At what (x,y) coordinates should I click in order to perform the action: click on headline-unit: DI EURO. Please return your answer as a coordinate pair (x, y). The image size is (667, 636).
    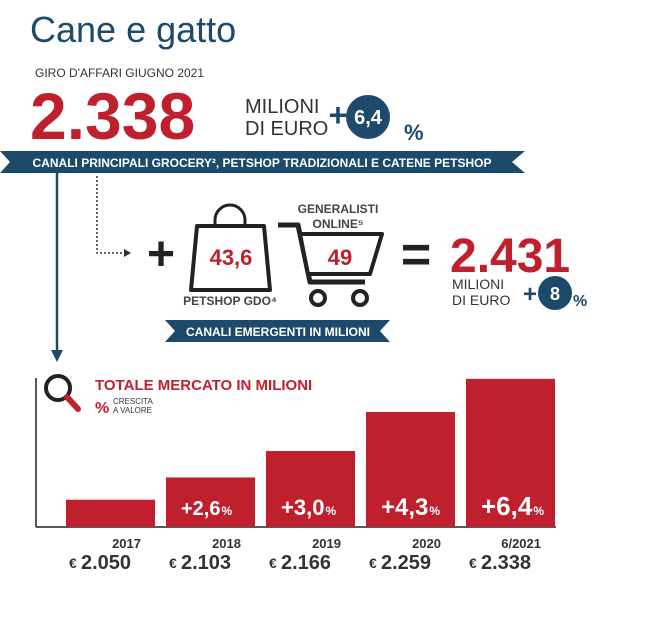
    Looking at the image, I should click on (286, 129).